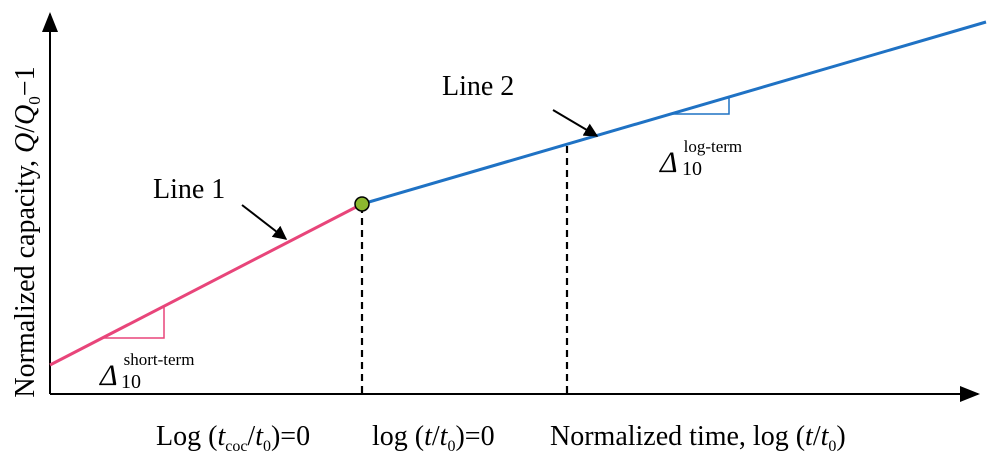 The image size is (992, 460). Describe the element at coordinates (186, 436) in the screenshot. I see `x-label-tcoc-prefix: Log (` at that location.